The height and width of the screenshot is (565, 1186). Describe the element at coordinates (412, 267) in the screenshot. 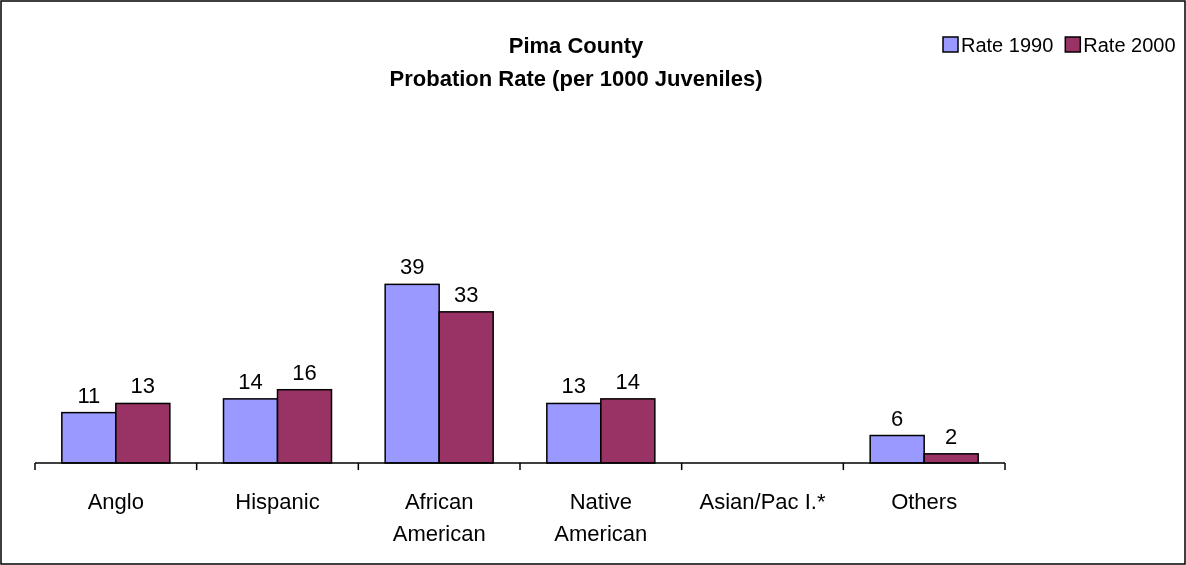

I see `data-label: 39` at that location.